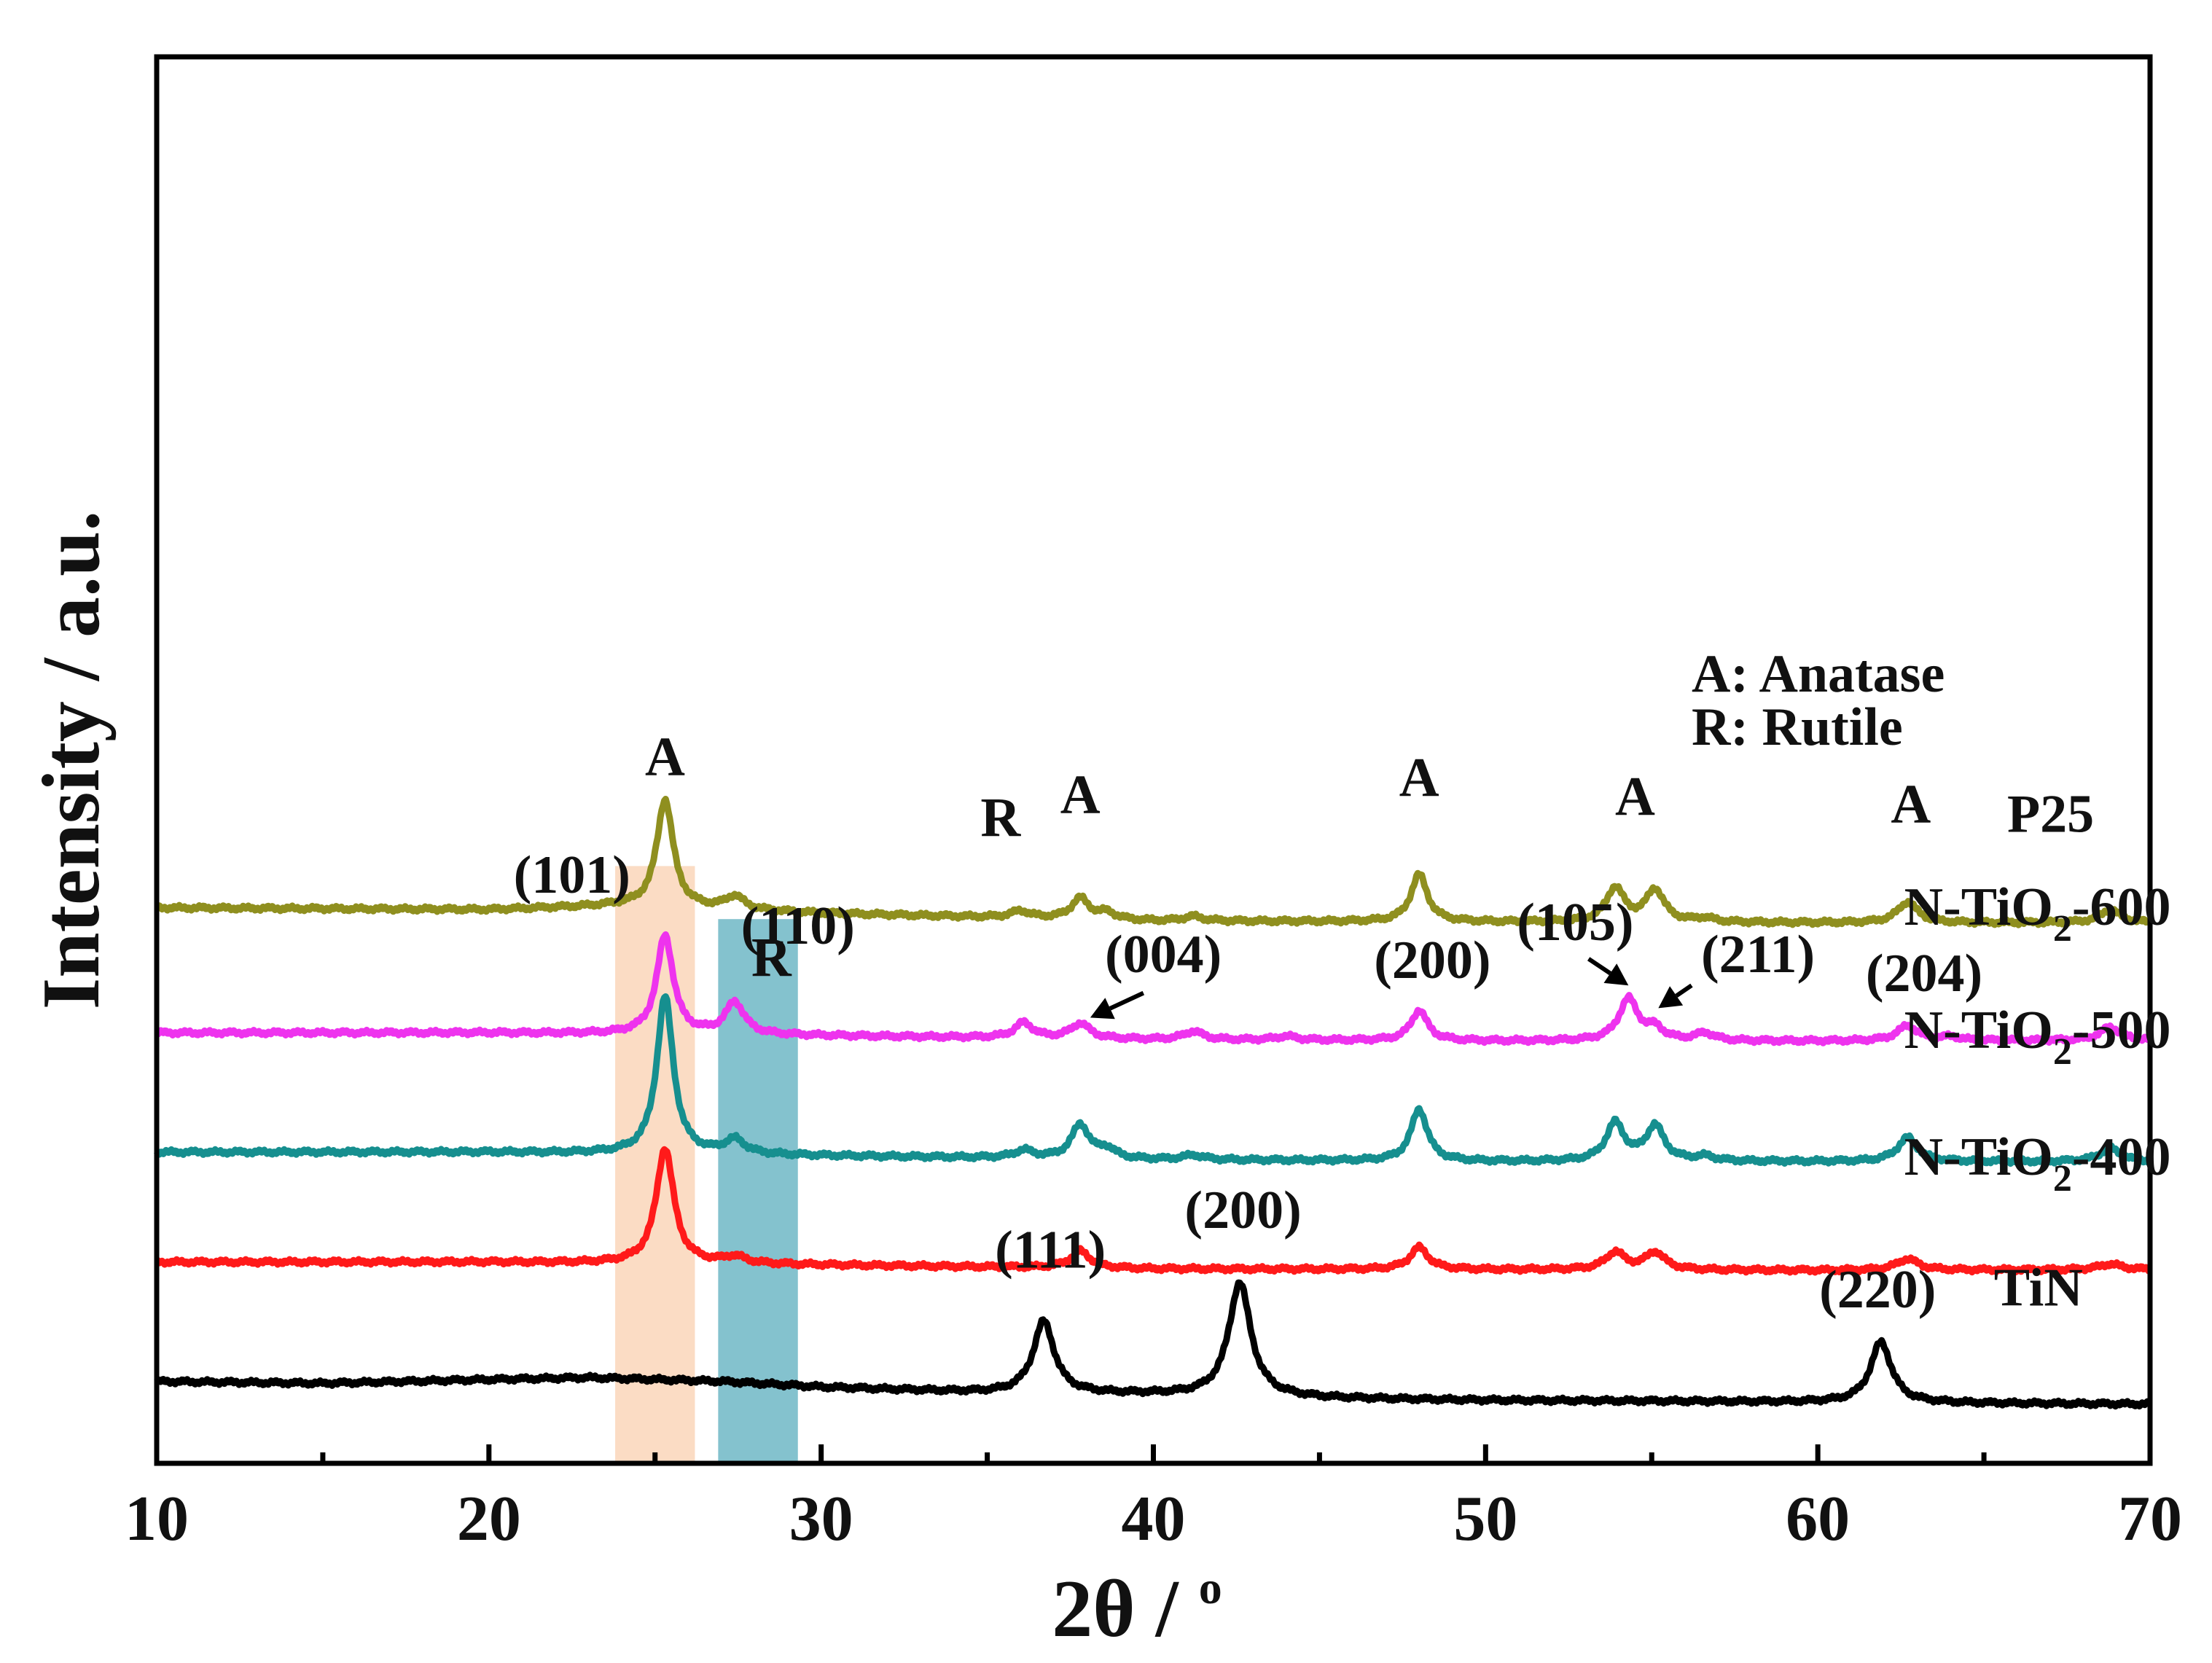 This screenshot has width=2212, height=1663. I want to click on series-line-p25, so click(1154, 862).